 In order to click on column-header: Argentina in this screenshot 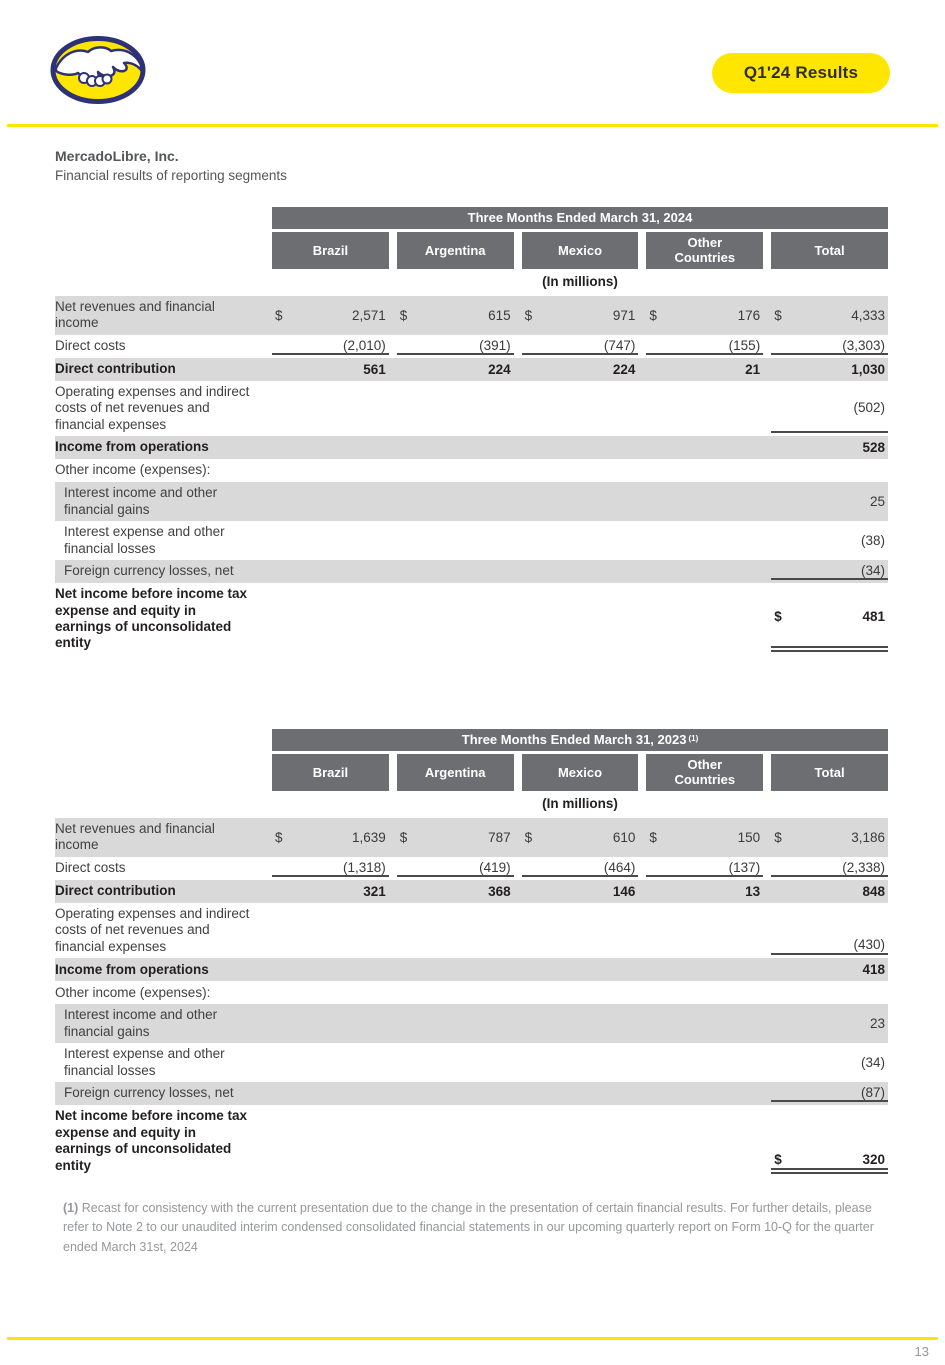, I will do `click(455, 772)`.